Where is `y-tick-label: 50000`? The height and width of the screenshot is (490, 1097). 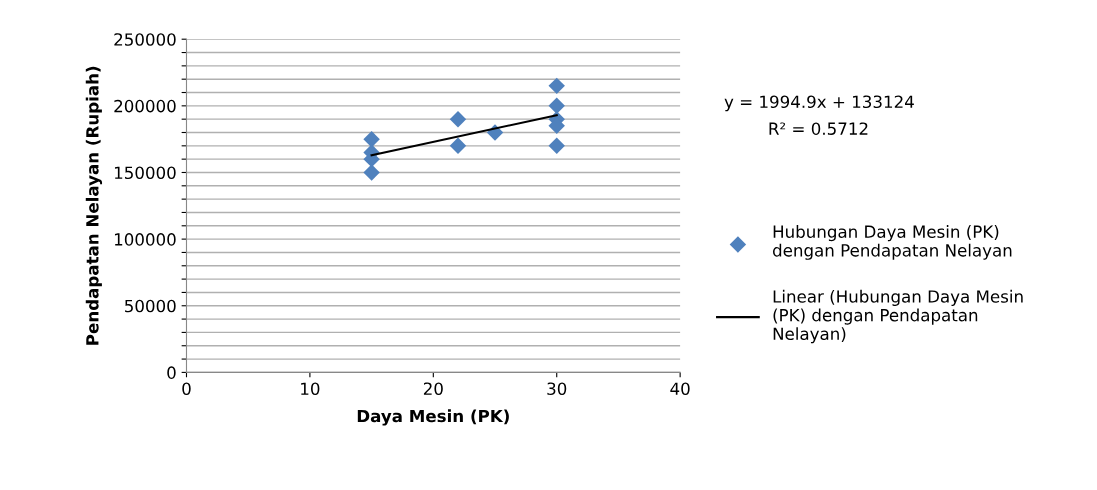 y-tick-label: 50000 is located at coordinates (150, 306).